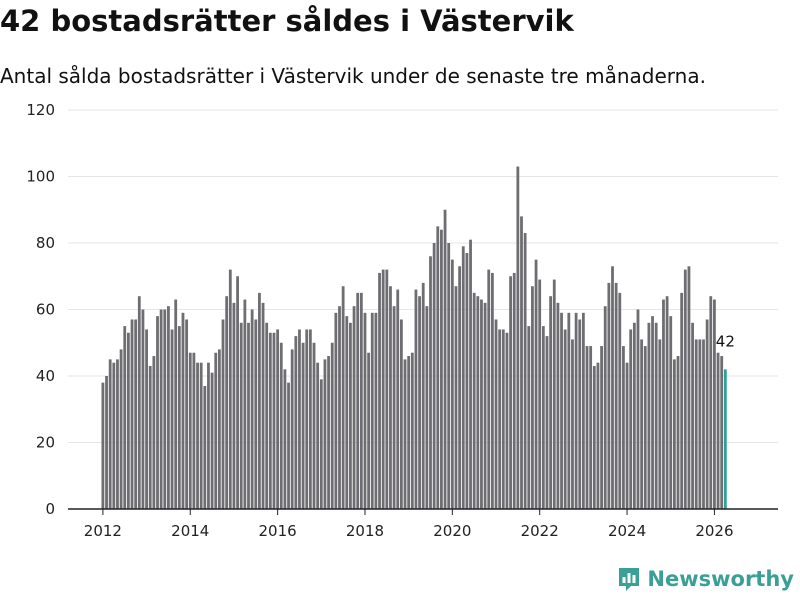  I want to click on brand-name: Newsworthy, so click(720, 579).